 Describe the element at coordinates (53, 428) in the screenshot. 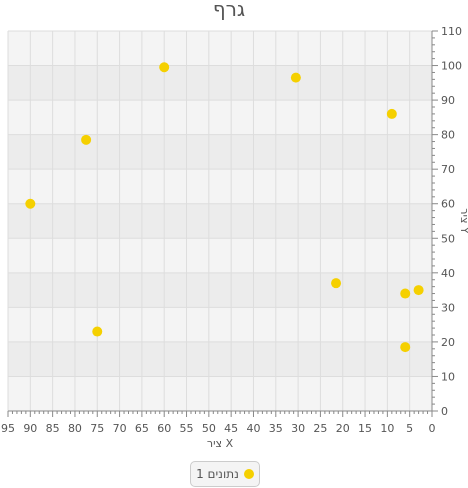

I see `x-tick-label: 85` at that location.